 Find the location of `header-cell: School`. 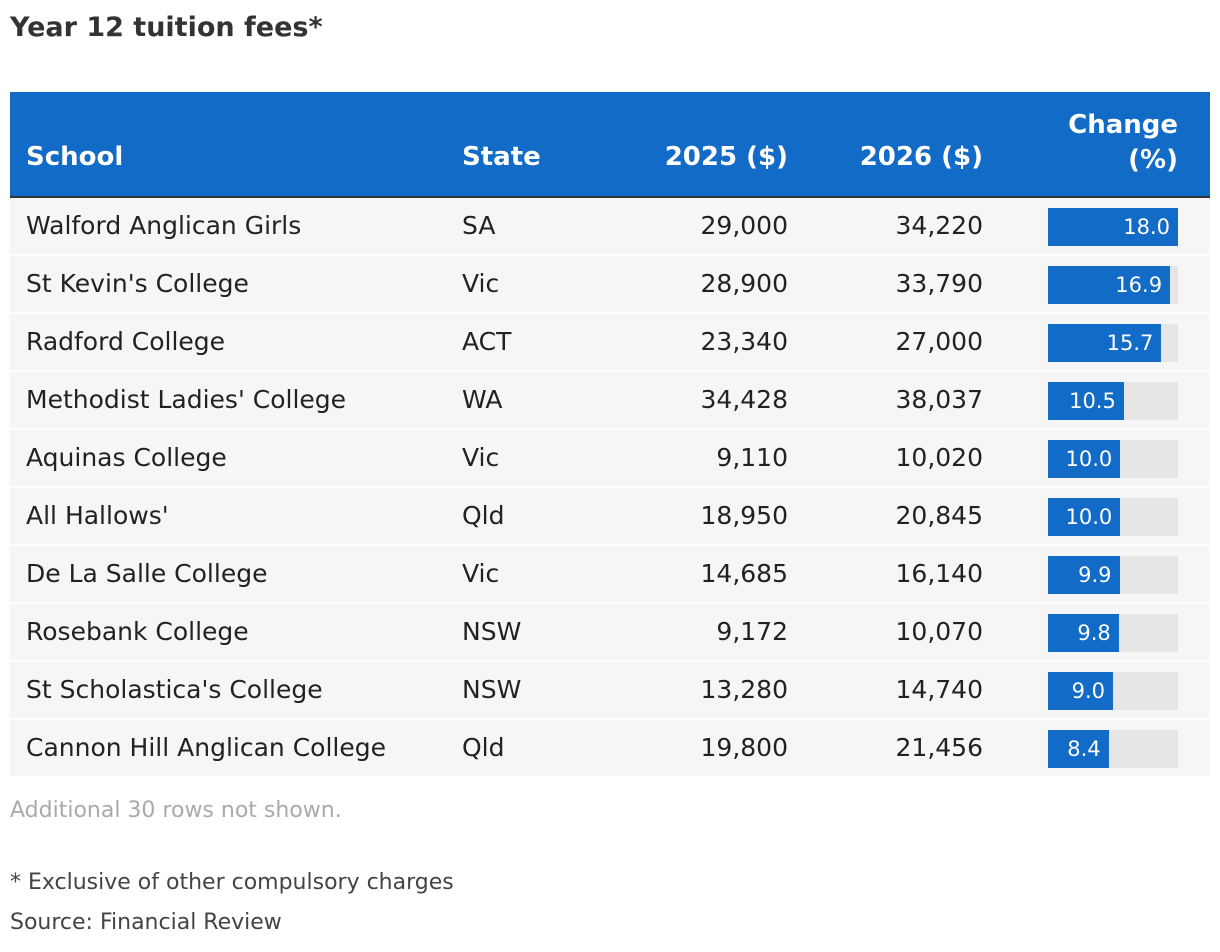

header-cell: School is located at coordinates (75, 157).